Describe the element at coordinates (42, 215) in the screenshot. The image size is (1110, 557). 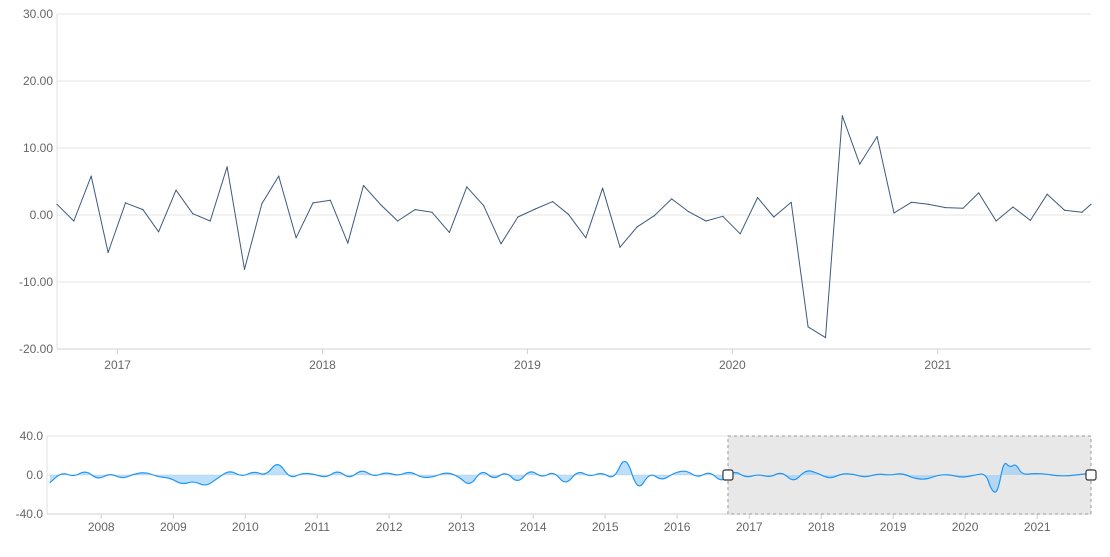
I see `main-y-tick-label: 0.00` at that location.